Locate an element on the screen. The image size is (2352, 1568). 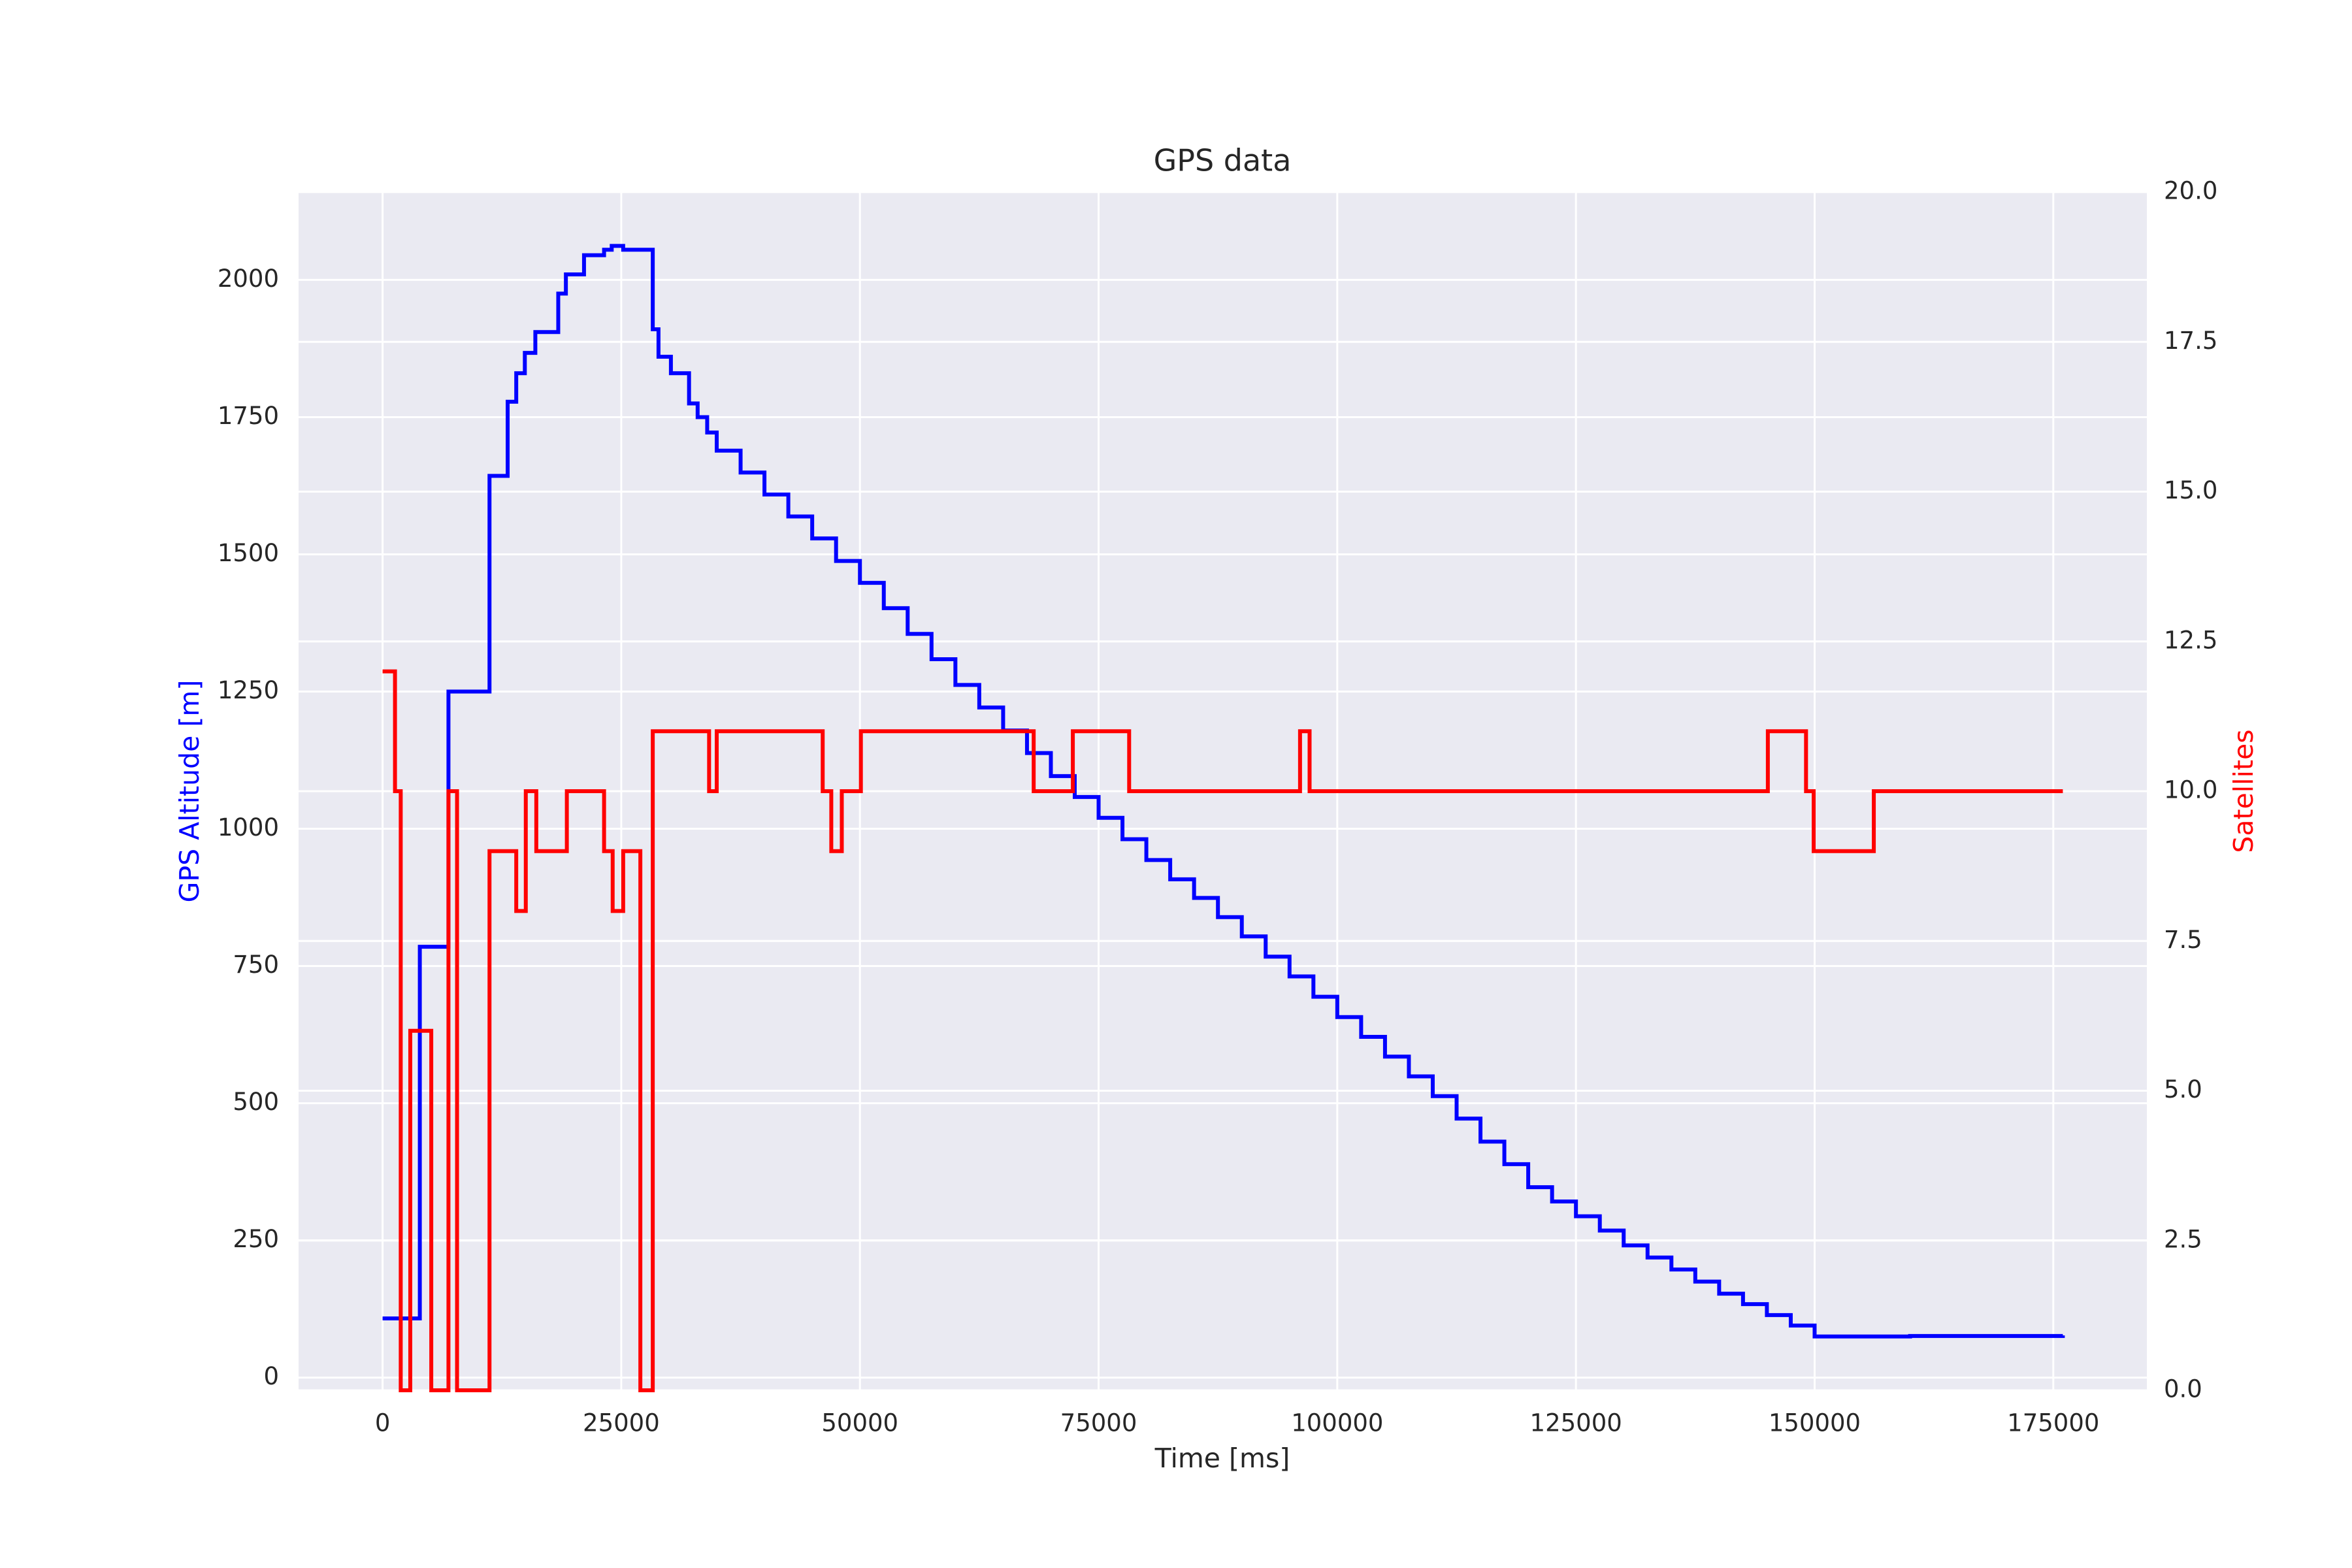
chart-title: GPS data is located at coordinates (1223, 160).